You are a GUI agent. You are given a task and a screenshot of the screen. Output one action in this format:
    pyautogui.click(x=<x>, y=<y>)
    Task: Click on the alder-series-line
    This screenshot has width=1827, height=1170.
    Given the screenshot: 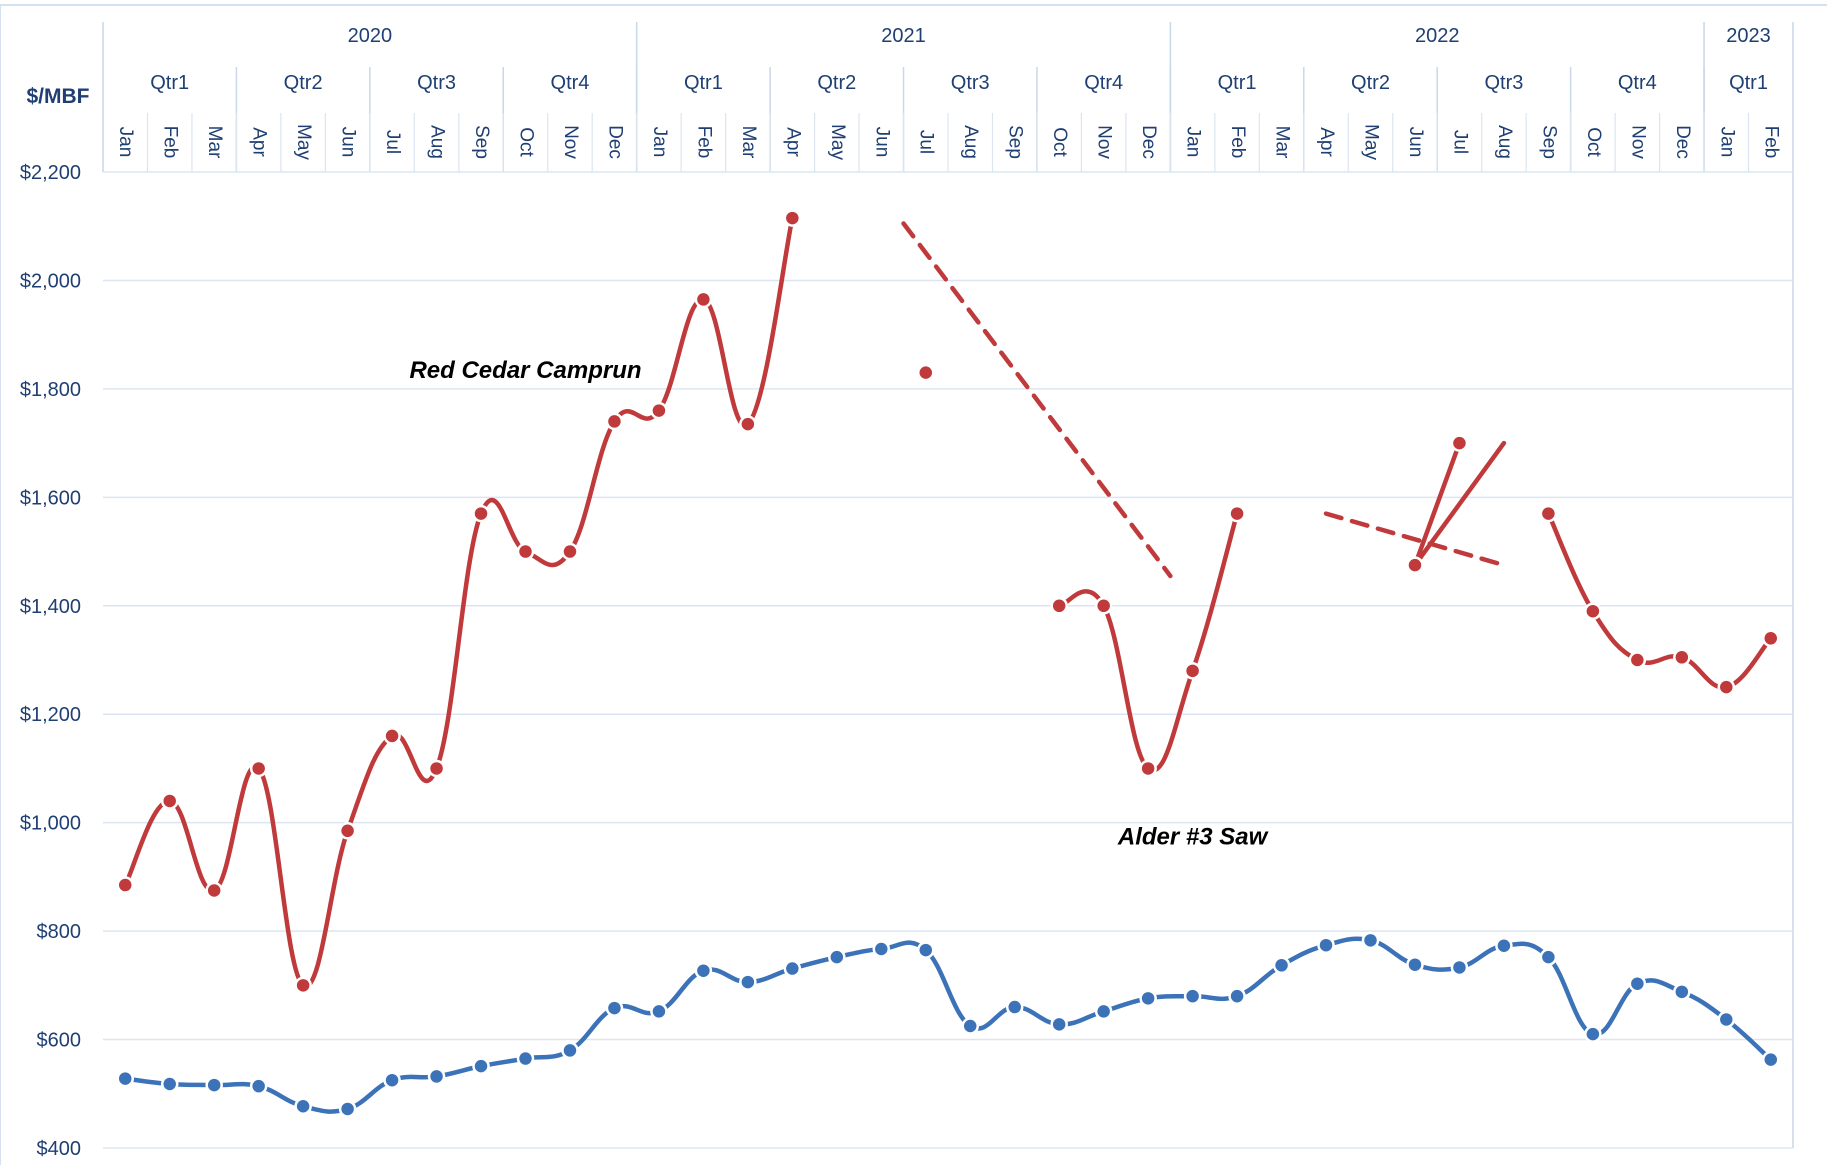 What is the action you would take?
    pyautogui.click(x=948, y=1025)
    